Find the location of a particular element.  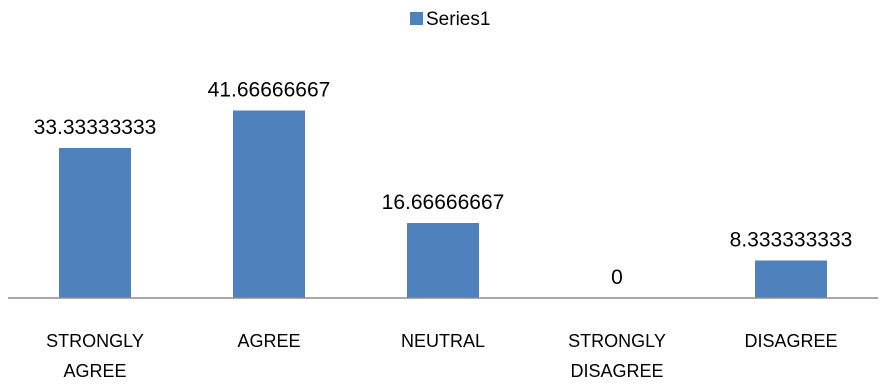

bar-disagree is located at coordinates (791, 279).